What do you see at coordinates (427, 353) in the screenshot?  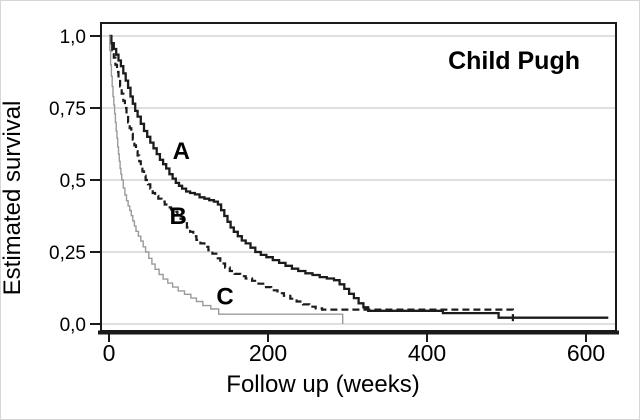 I see `x-tick-label: 400` at bounding box center [427, 353].